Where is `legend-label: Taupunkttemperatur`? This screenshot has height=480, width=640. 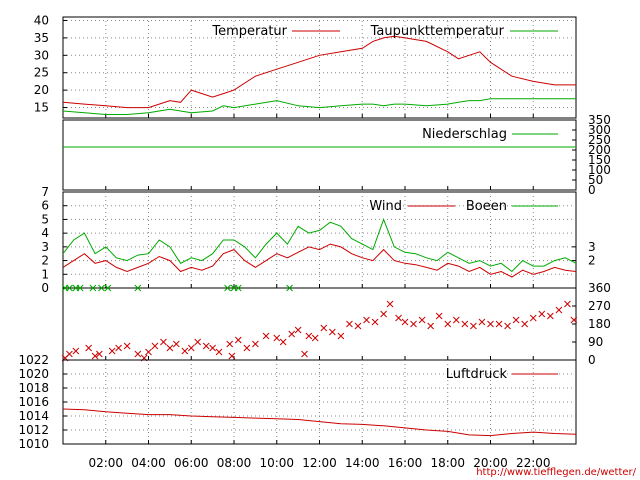
legend-label: Taupunkttemperatur is located at coordinates (437, 31).